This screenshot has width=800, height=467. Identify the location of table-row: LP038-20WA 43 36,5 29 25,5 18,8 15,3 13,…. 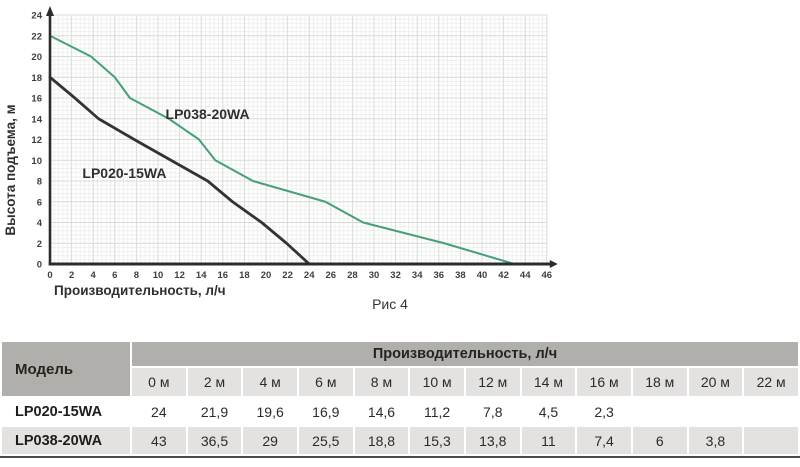
(400, 440).